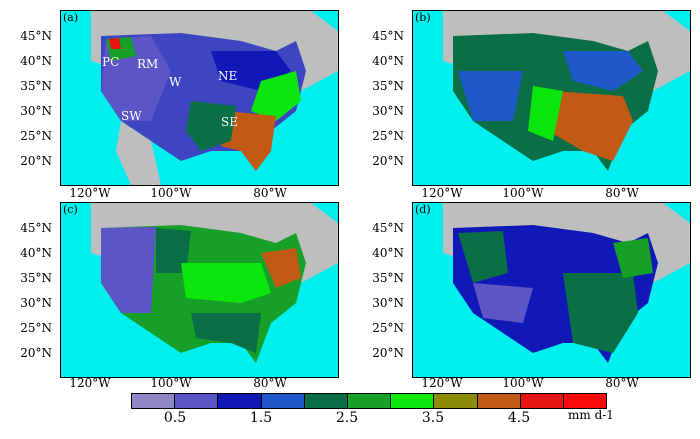 This screenshot has height=439, width=700. What do you see at coordinates (347, 418) in the screenshot?
I see `colorbar-tick-label: 2.5` at bounding box center [347, 418].